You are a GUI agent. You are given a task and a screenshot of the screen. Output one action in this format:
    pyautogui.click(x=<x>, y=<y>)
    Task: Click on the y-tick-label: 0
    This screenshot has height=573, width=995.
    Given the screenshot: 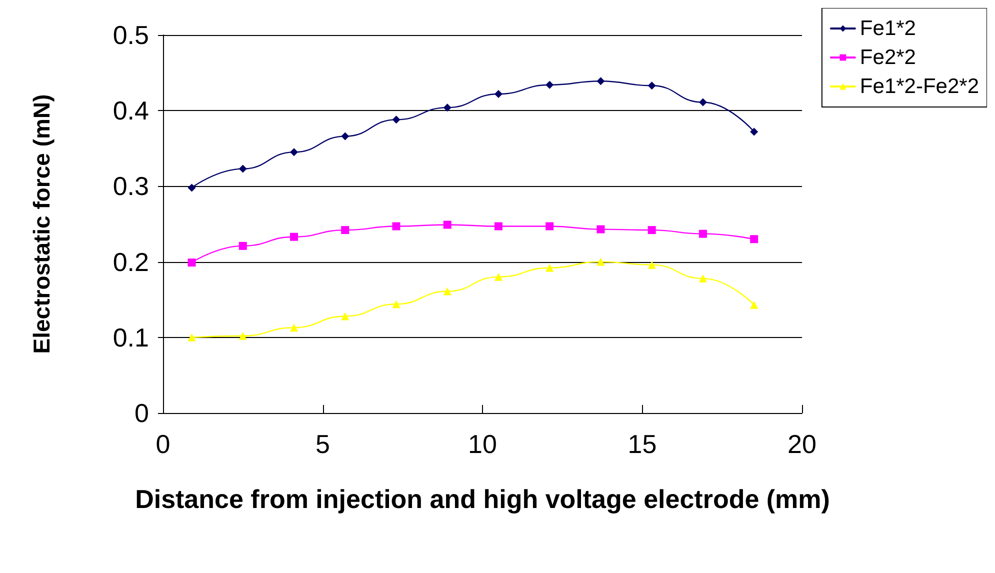 What is the action you would take?
    pyautogui.click(x=141, y=413)
    